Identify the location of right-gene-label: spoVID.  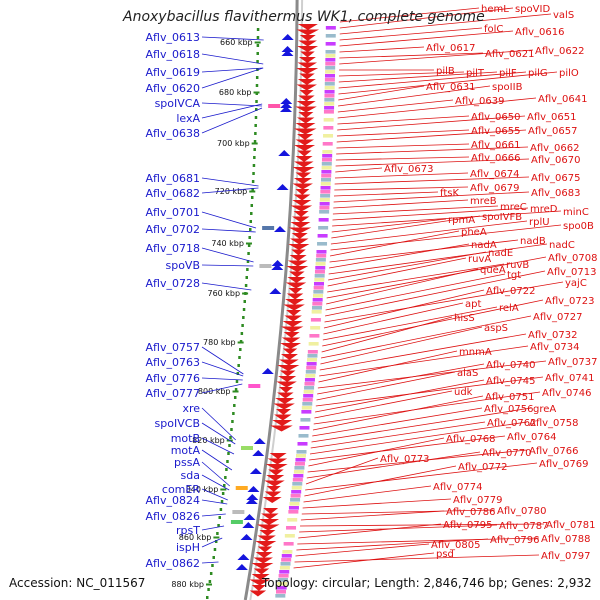
(532, 9).